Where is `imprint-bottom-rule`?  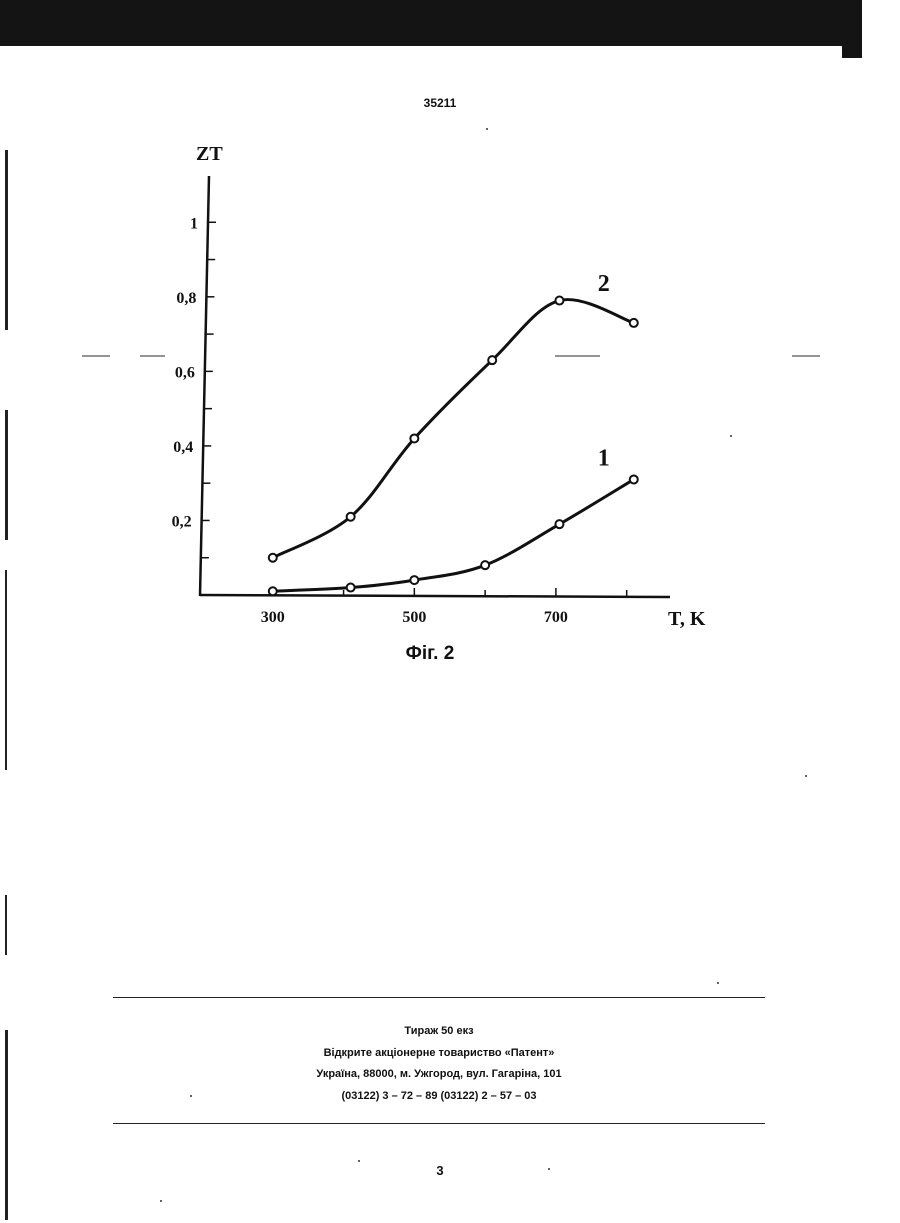 imprint-bottom-rule is located at coordinates (439, 1123).